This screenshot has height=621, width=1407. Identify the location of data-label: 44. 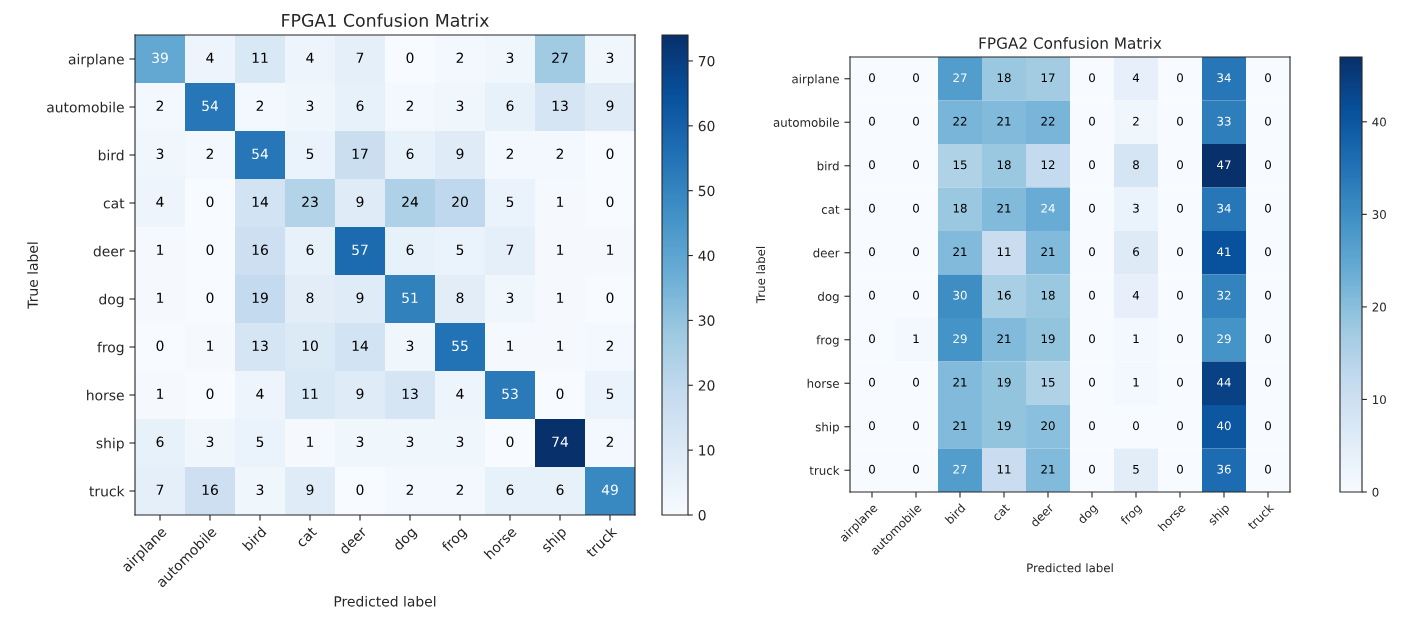
(1224, 382).